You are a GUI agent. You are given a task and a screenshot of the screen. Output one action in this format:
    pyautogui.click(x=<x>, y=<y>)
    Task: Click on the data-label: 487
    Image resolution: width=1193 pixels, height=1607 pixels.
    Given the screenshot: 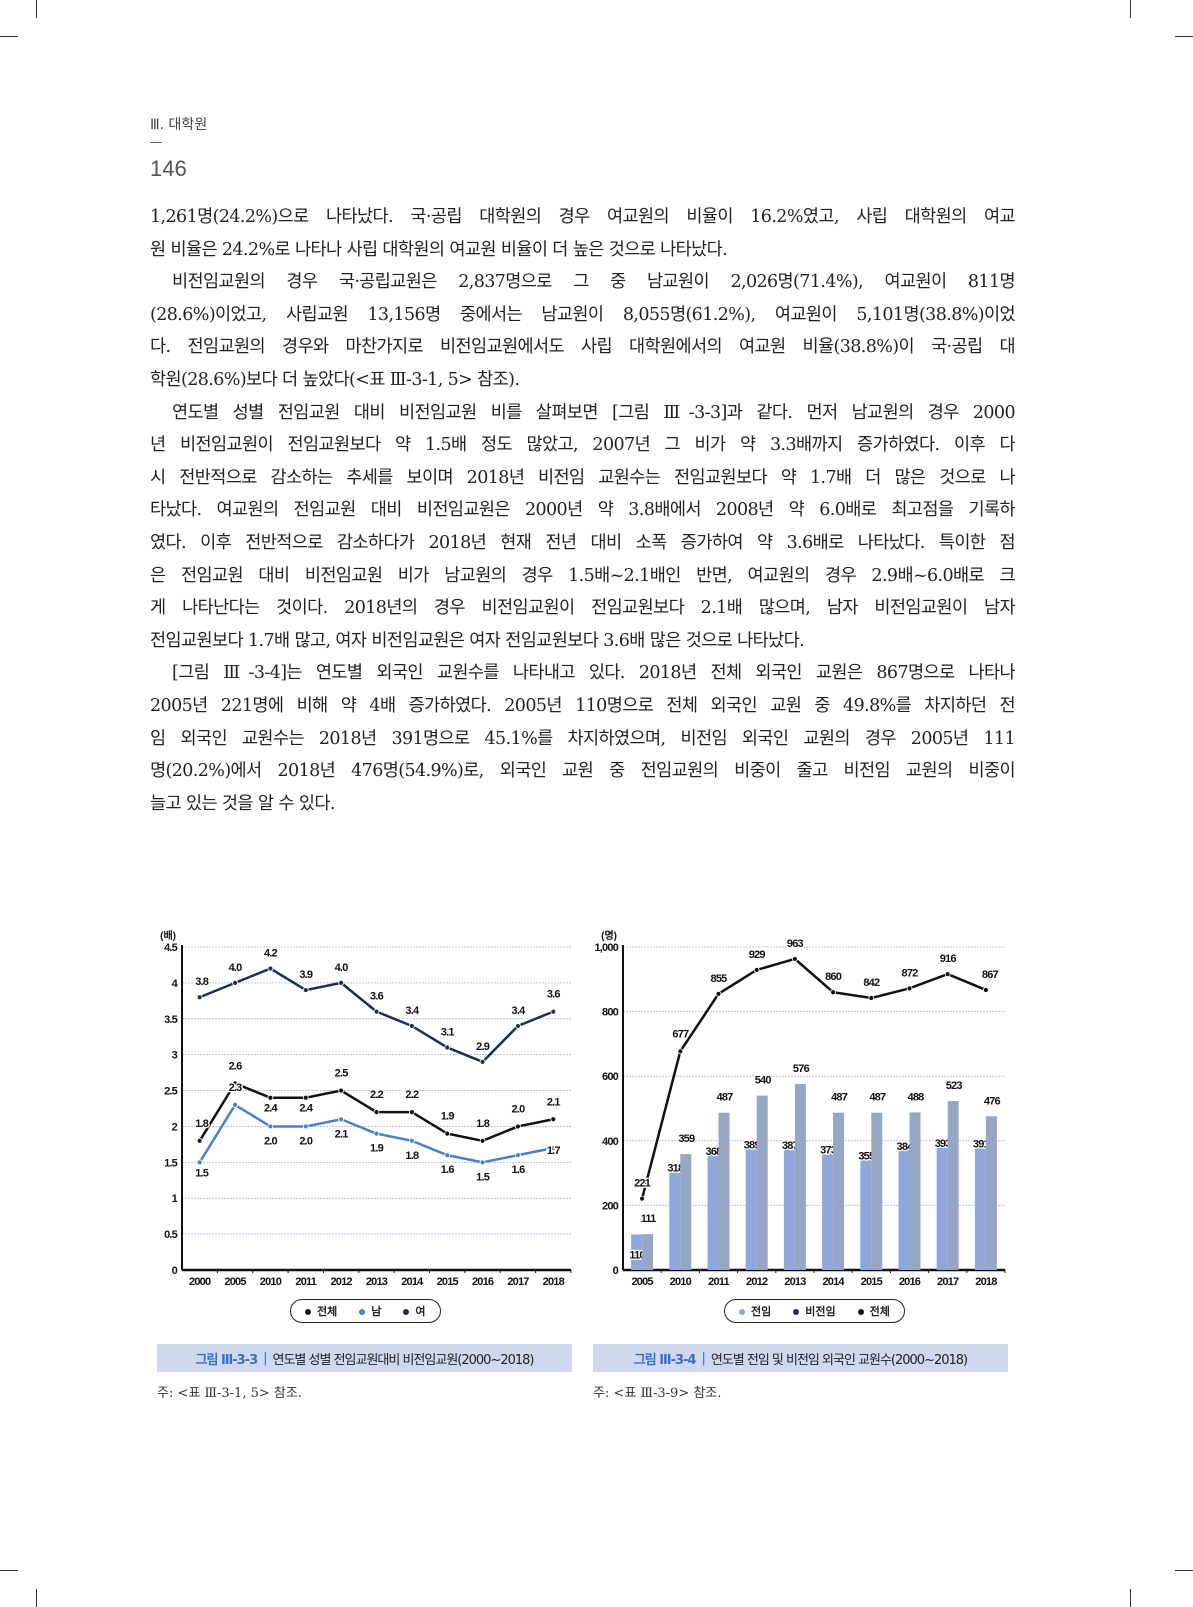 What is the action you would take?
    pyautogui.click(x=839, y=1098)
    